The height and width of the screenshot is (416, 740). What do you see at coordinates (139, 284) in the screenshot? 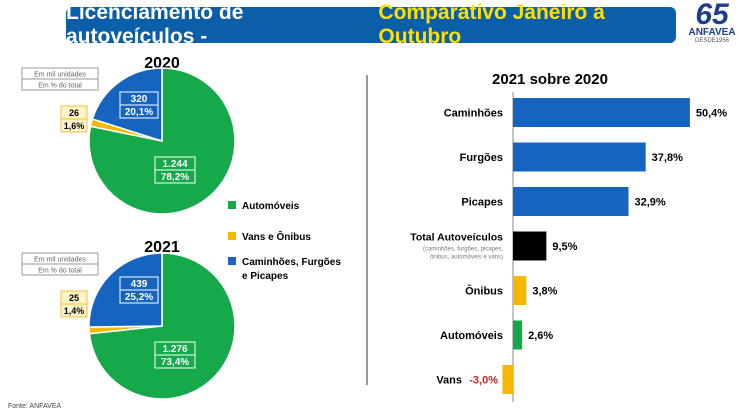
I see `slice-value: 439` at bounding box center [139, 284].